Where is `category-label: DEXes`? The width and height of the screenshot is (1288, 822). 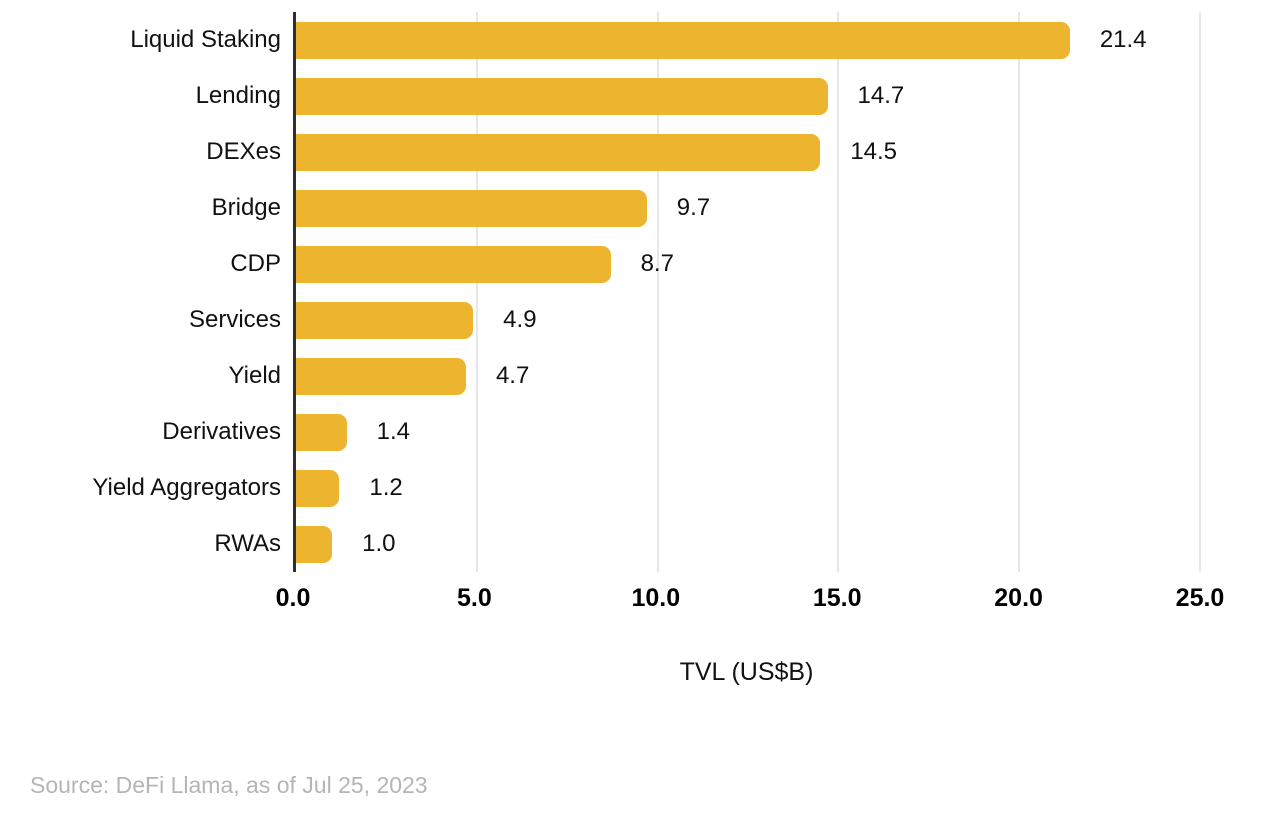 category-label: DEXes is located at coordinates (243, 151).